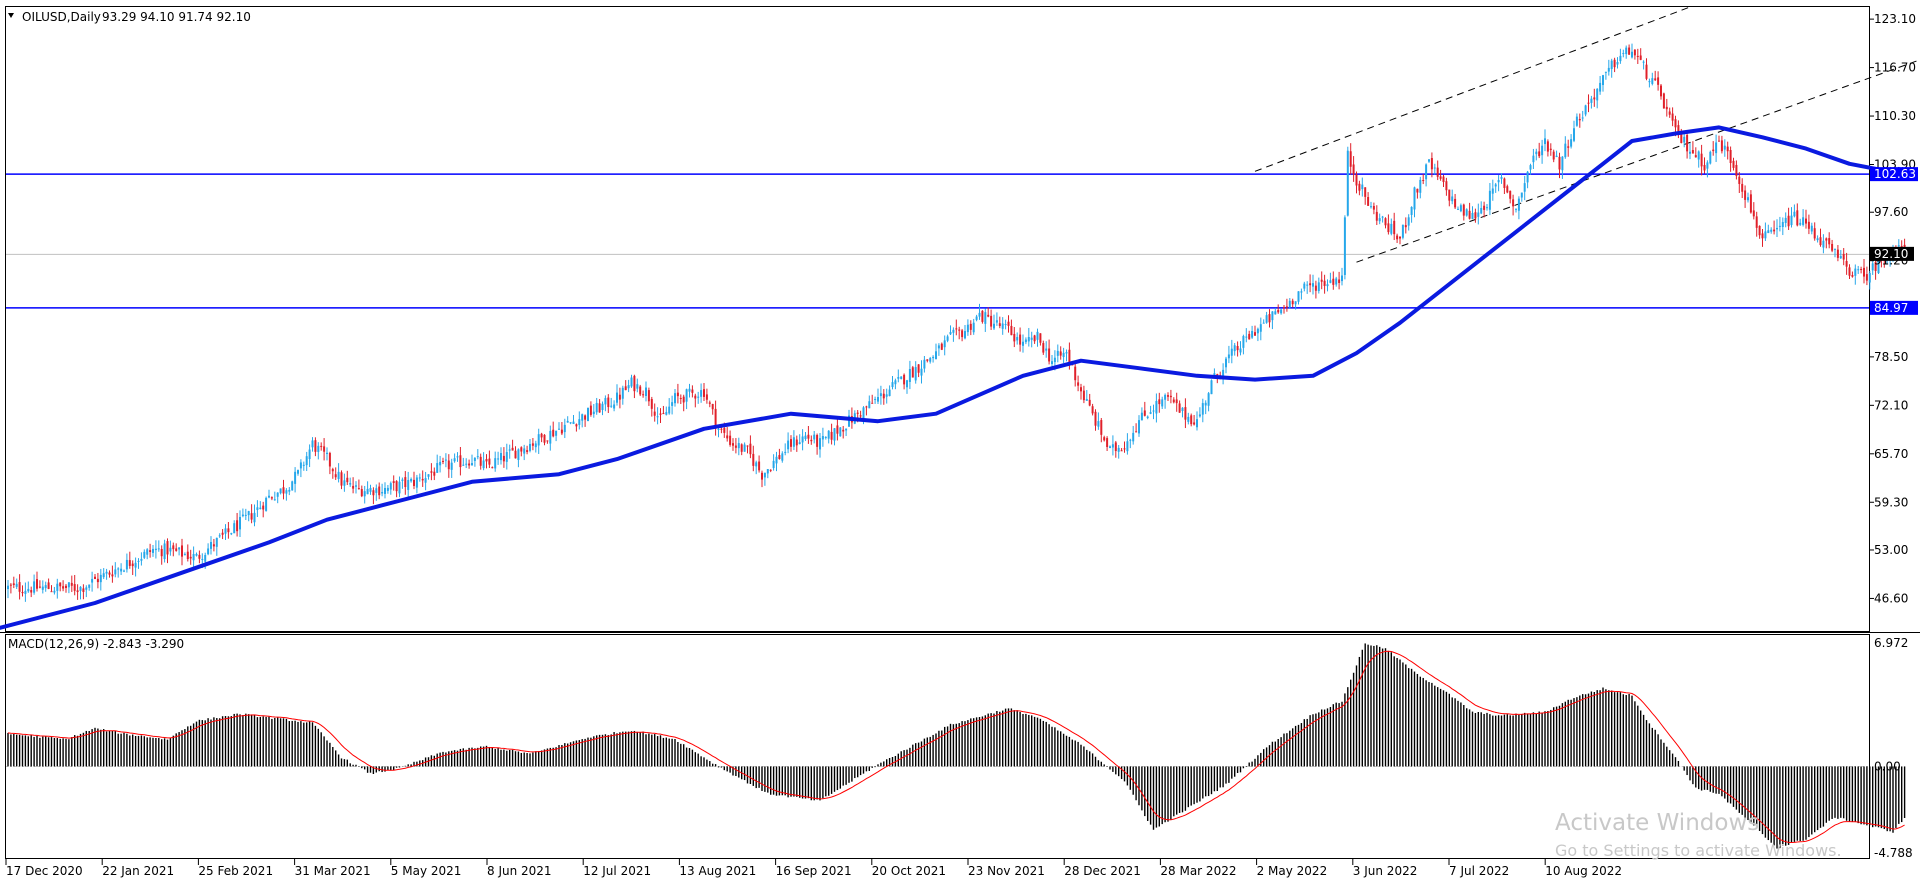 The image size is (1920, 892). I want to click on time-tick-label: 2 May 2022, so click(1292, 871).